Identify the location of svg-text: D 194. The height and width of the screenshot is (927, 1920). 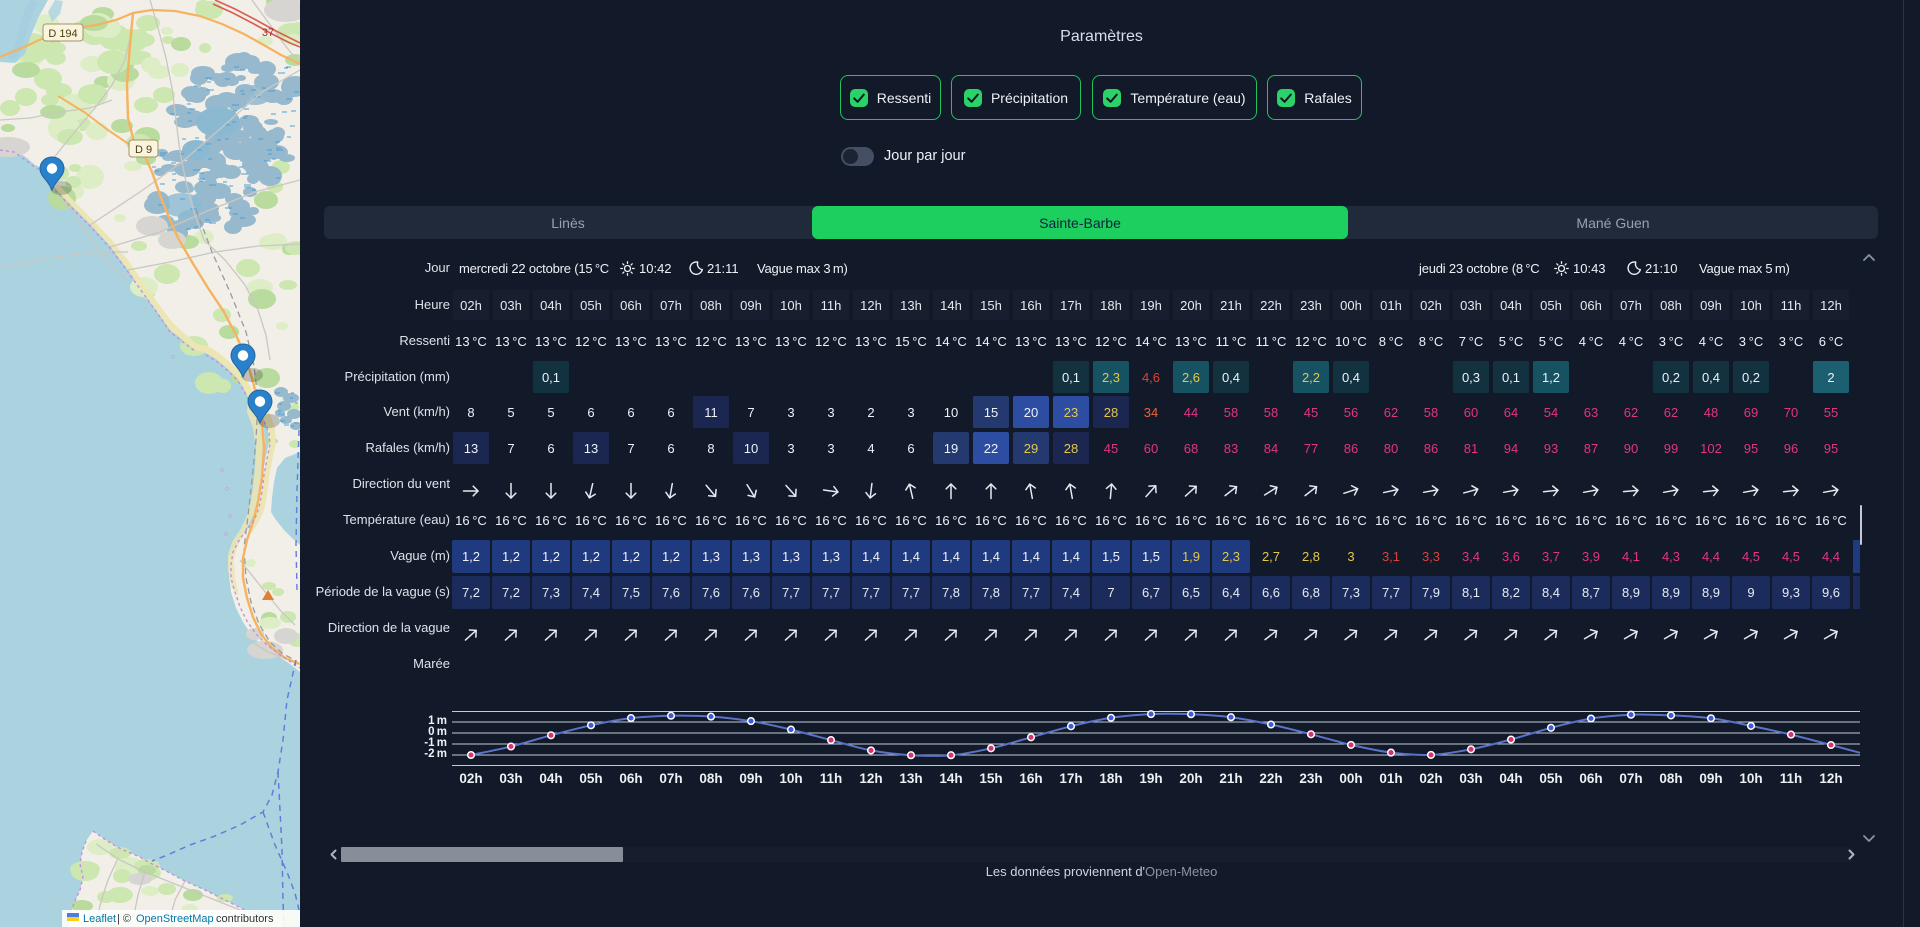
(62, 34).